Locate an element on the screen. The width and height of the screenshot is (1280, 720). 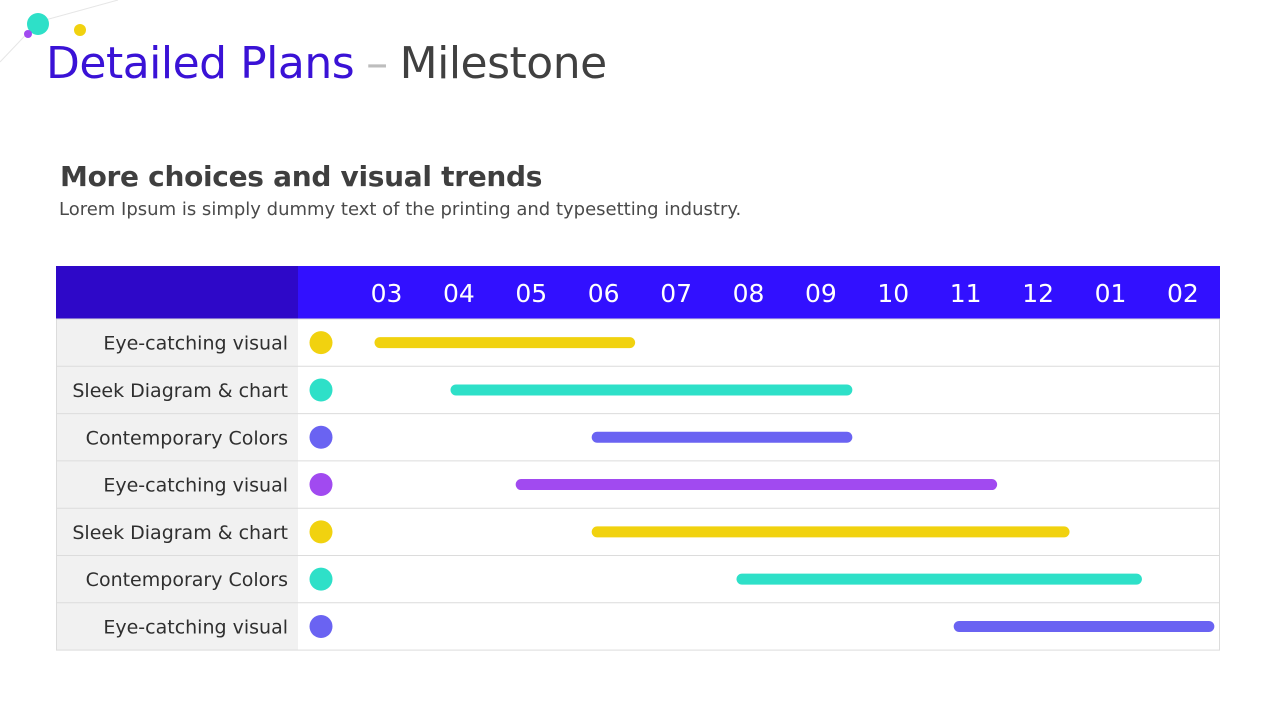
deco-dot-teal is located at coordinates (38, 24).